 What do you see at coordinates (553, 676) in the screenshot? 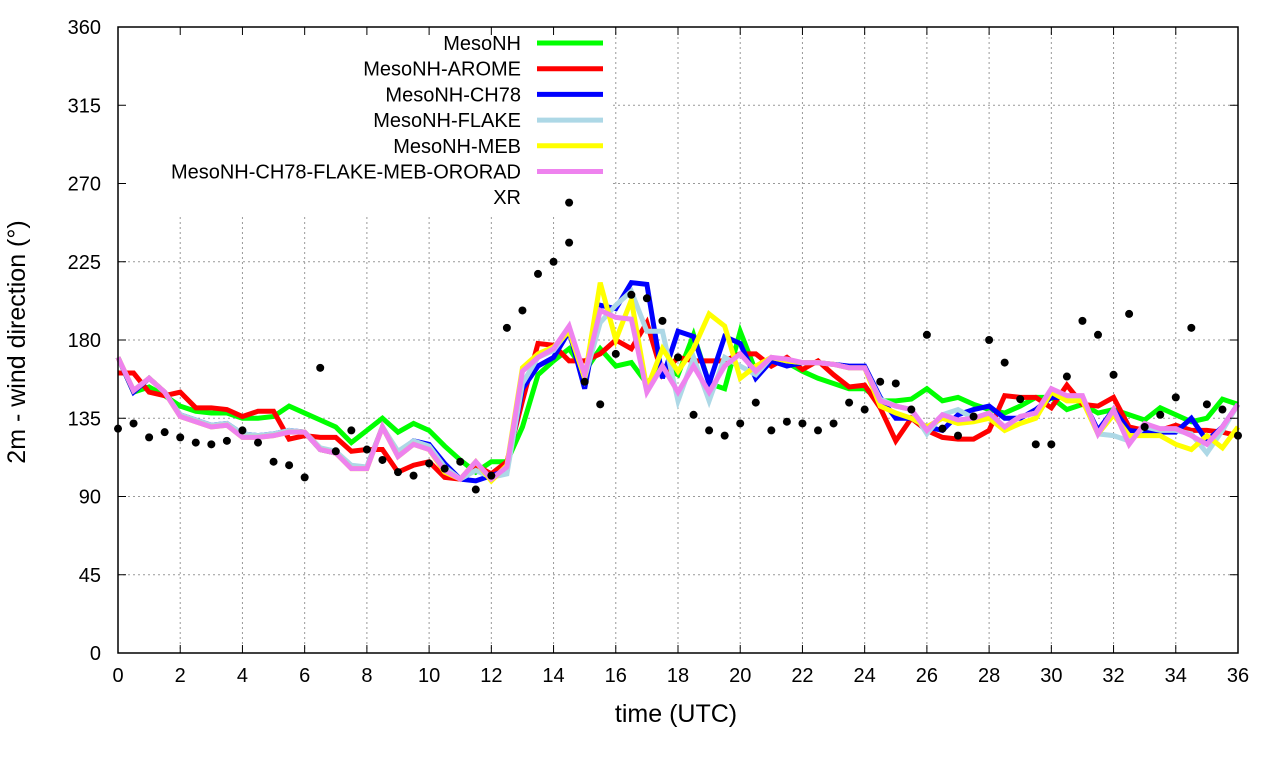
I see `x-tick-label: 14` at bounding box center [553, 676].